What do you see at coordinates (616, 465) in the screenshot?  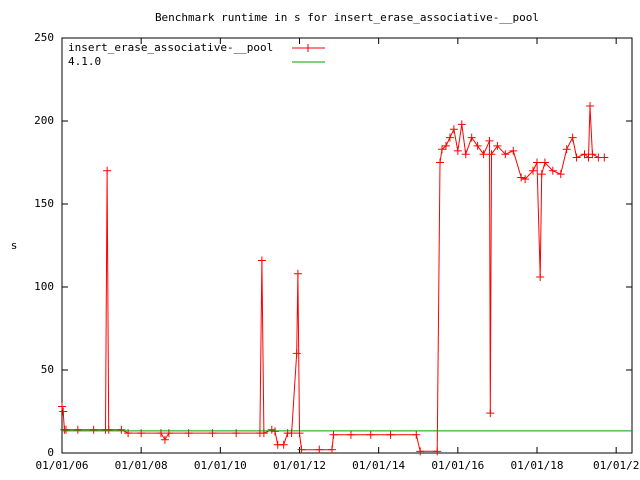 I see `x-tick-label: 01/01/2` at bounding box center [616, 465].